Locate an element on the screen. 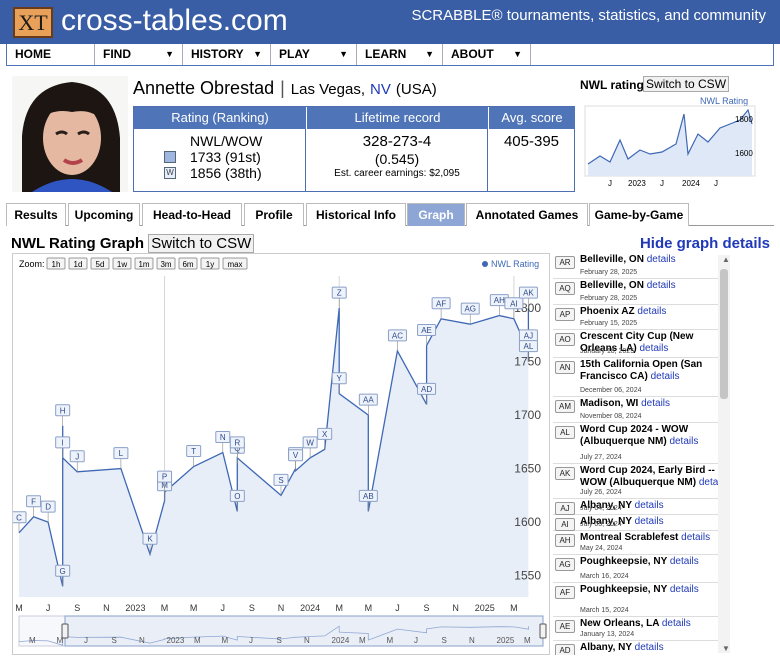  event-code-badge: AJ is located at coordinates (565, 508).